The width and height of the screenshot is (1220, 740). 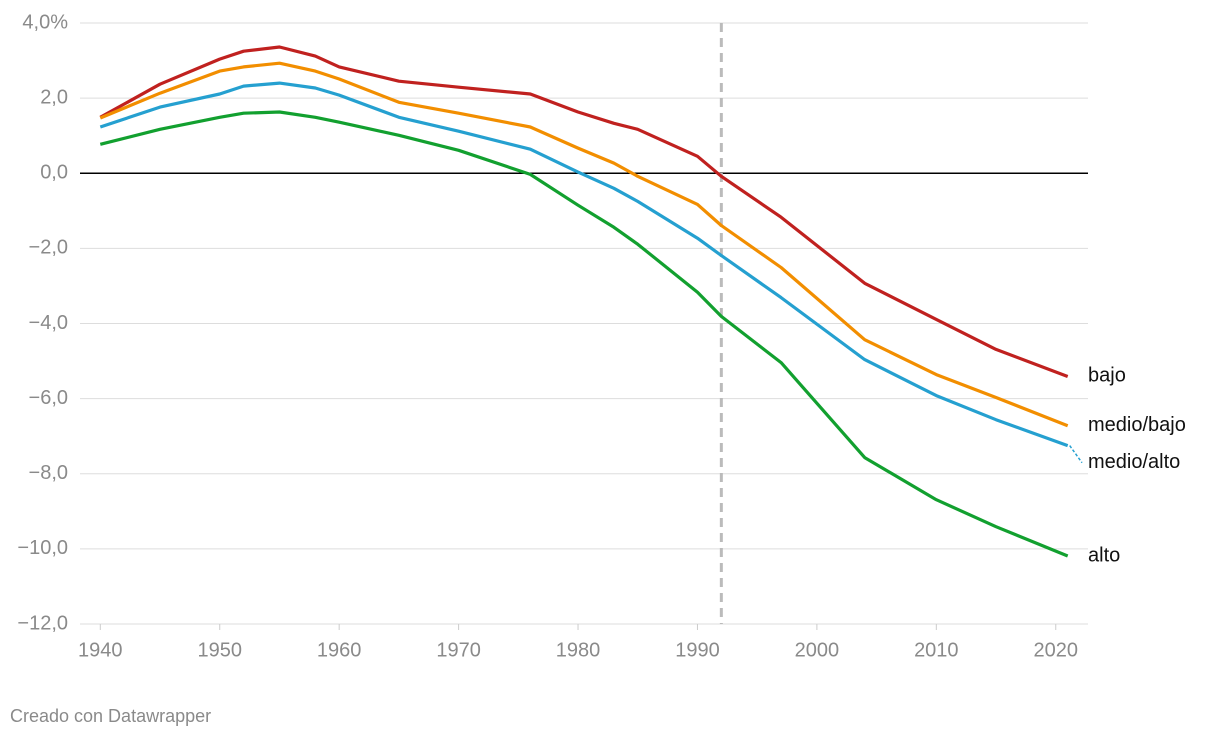 I want to click on series-label: bajo, so click(x=1107, y=376).